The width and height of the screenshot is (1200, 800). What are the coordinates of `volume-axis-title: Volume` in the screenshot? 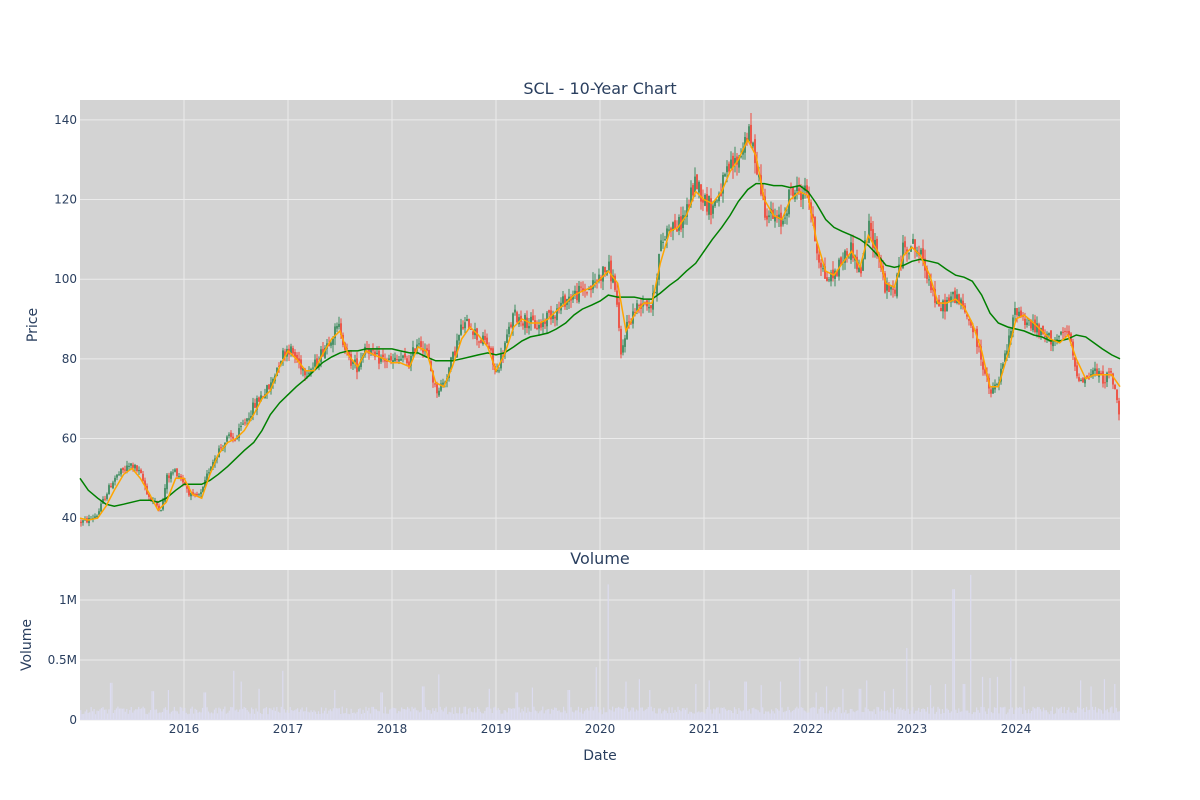 It's located at (27, 645).